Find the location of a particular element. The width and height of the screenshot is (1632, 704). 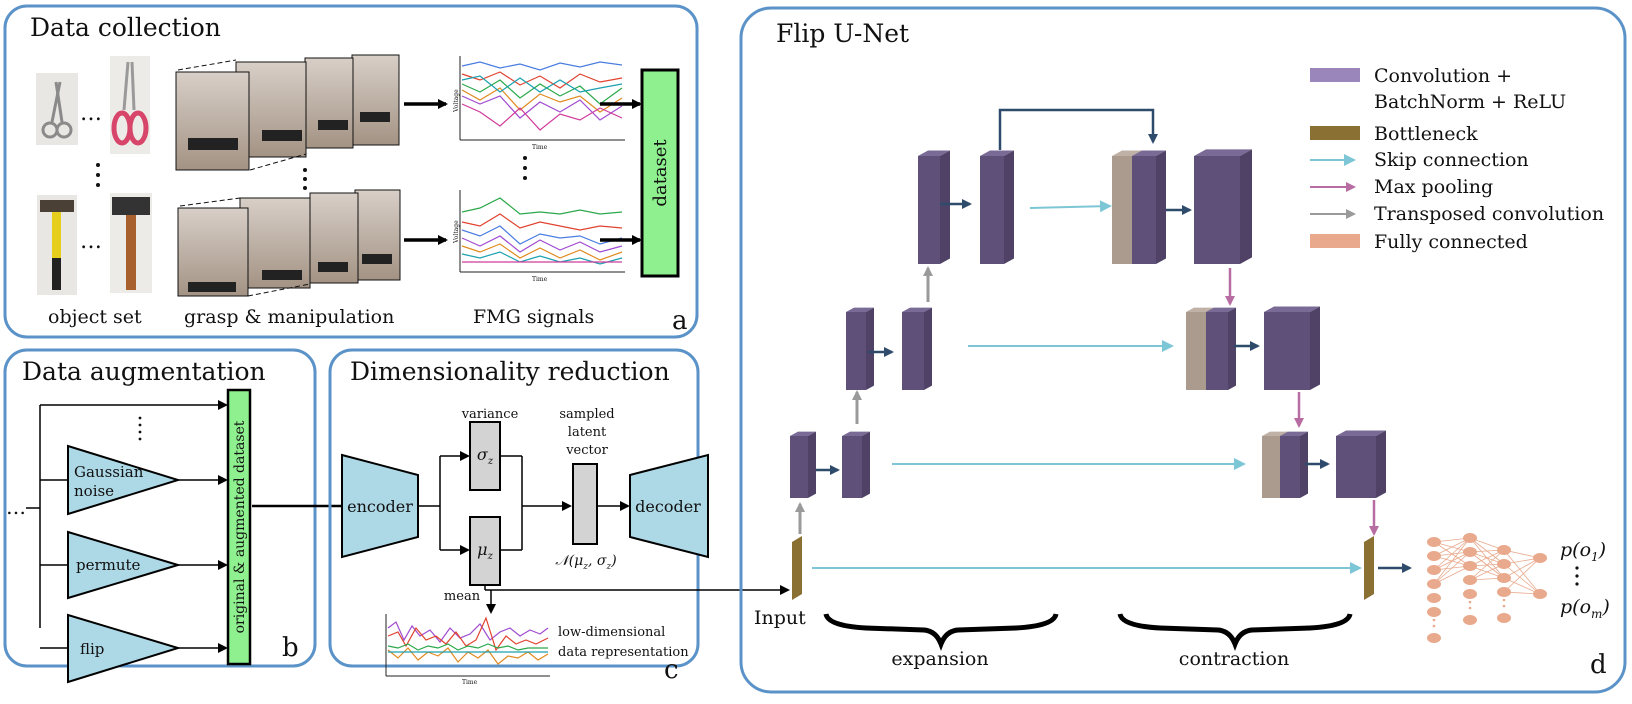

output-bottleneck is located at coordinates (1369, 568).